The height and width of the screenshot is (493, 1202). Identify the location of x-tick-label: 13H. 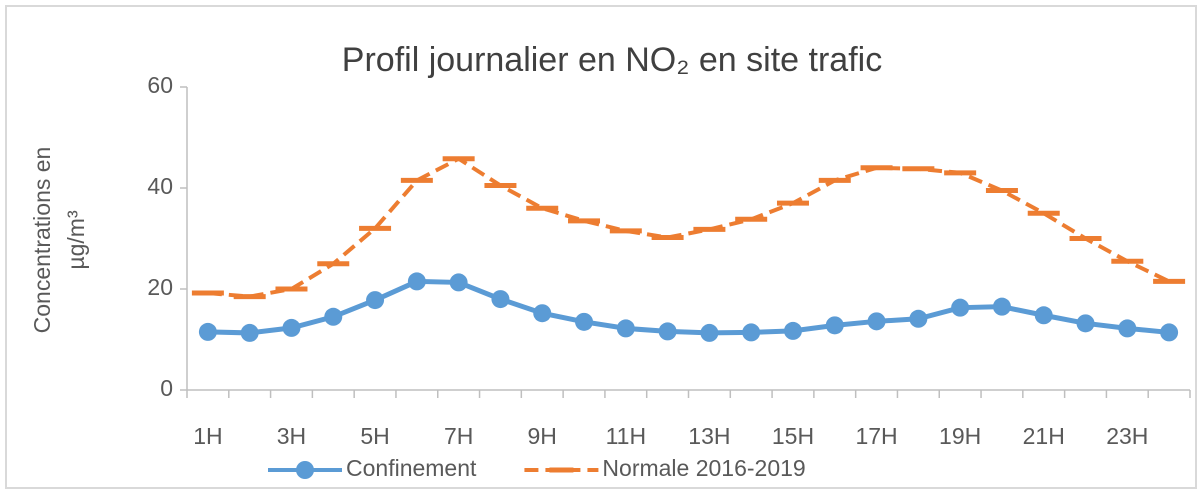
(709, 436).